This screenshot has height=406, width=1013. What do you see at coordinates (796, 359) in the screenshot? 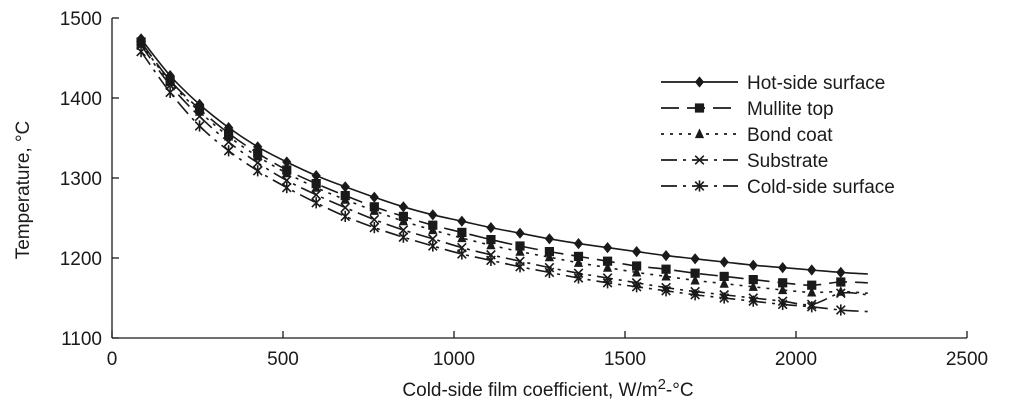
I see `x-tick-label: 2000` at bounding box center [796, 359].